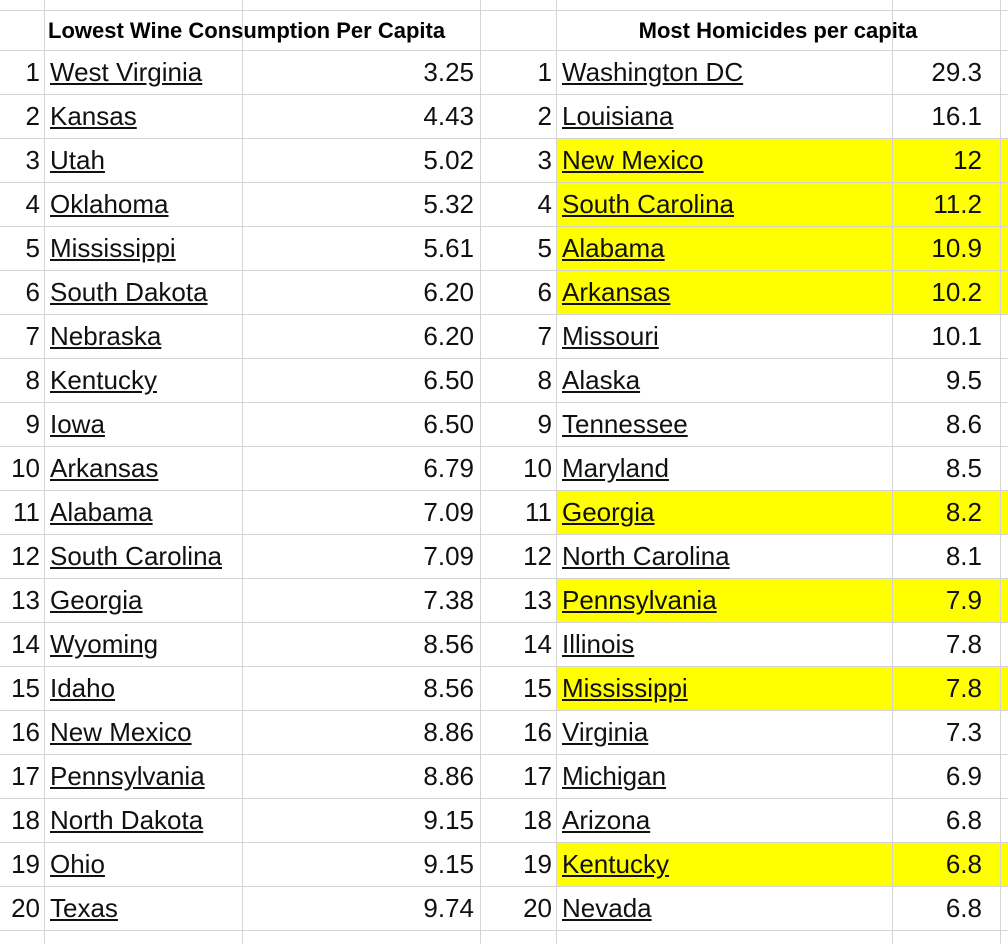 The height and width of the screenshot is (944, 1008). Describe the element at coordinates (956, 116) in the screenshot. I see `value: 16.1` at that location.